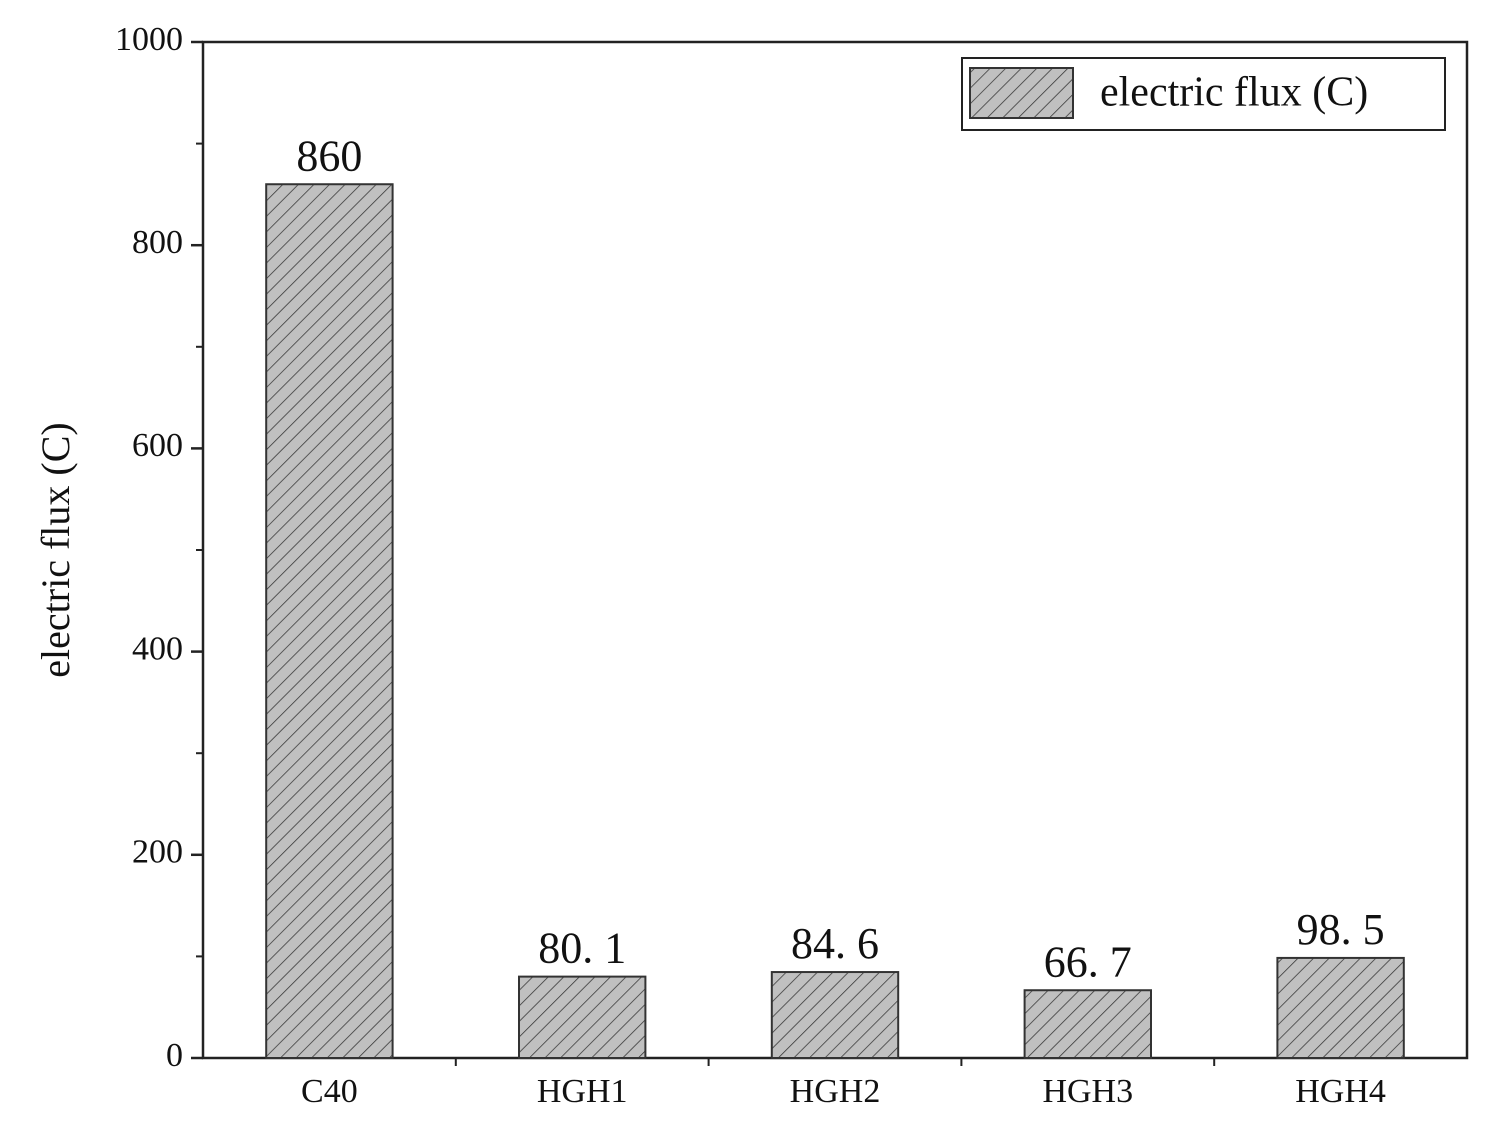 The image size is (1493, 1139). What do you see at coordinates (1021, 93) in the screenshot?
I see `legend-swatch-hatch` at bounding box center [1021, 93].